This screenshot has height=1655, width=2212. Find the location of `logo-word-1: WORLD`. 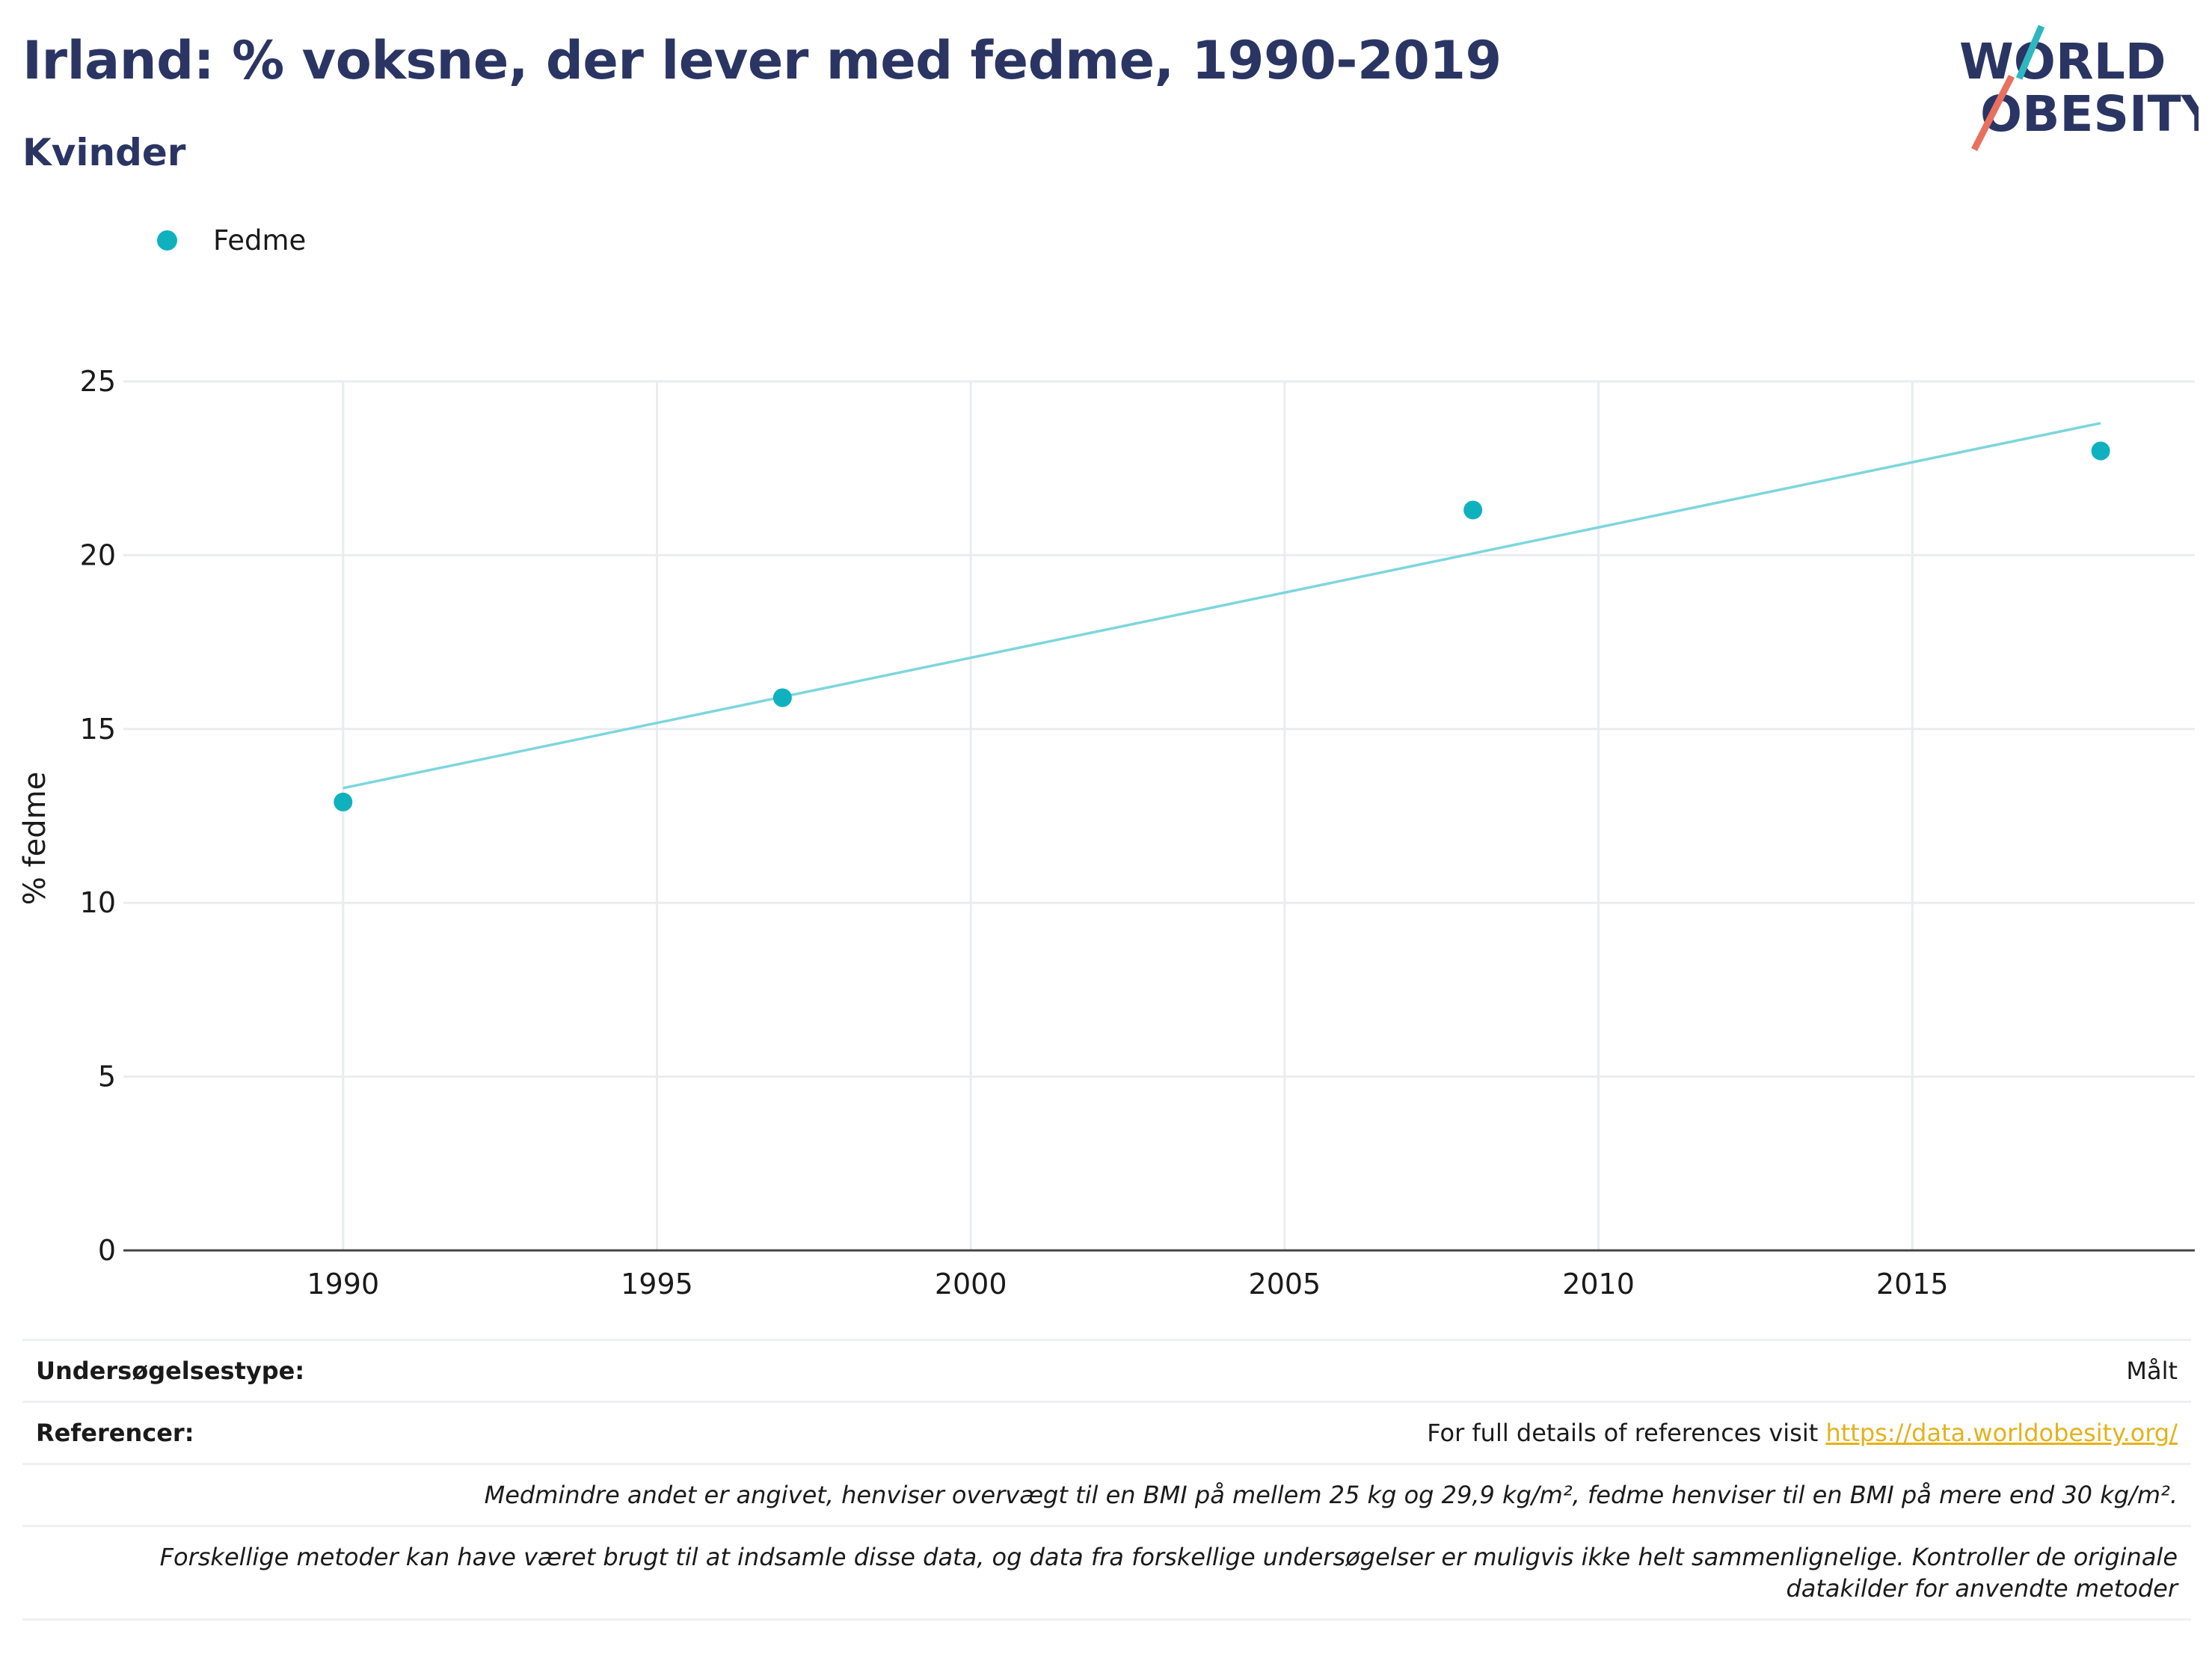

logo-word-1: WORLD is located at coordinates (2062, 61).